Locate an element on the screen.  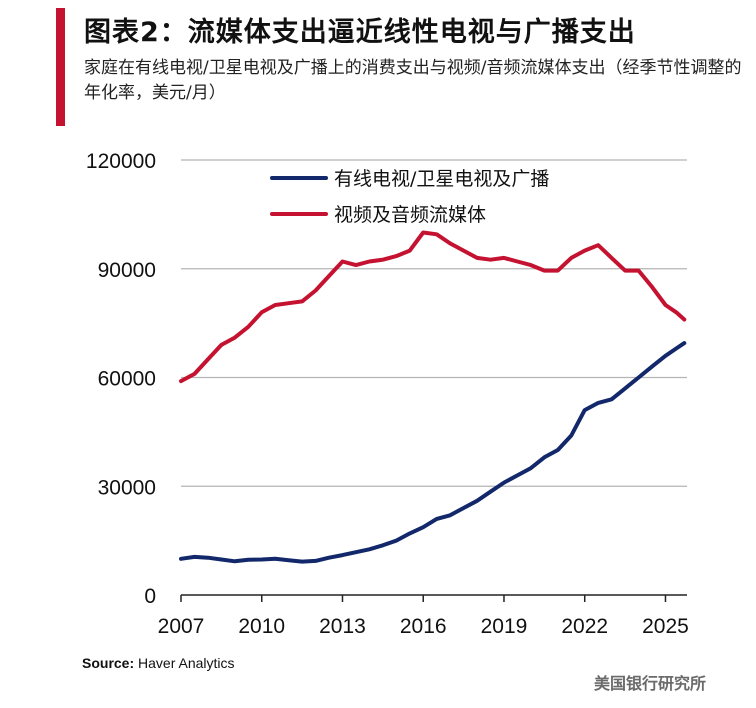
x-tick-label: 2013 is located at coordinates (342, 626).